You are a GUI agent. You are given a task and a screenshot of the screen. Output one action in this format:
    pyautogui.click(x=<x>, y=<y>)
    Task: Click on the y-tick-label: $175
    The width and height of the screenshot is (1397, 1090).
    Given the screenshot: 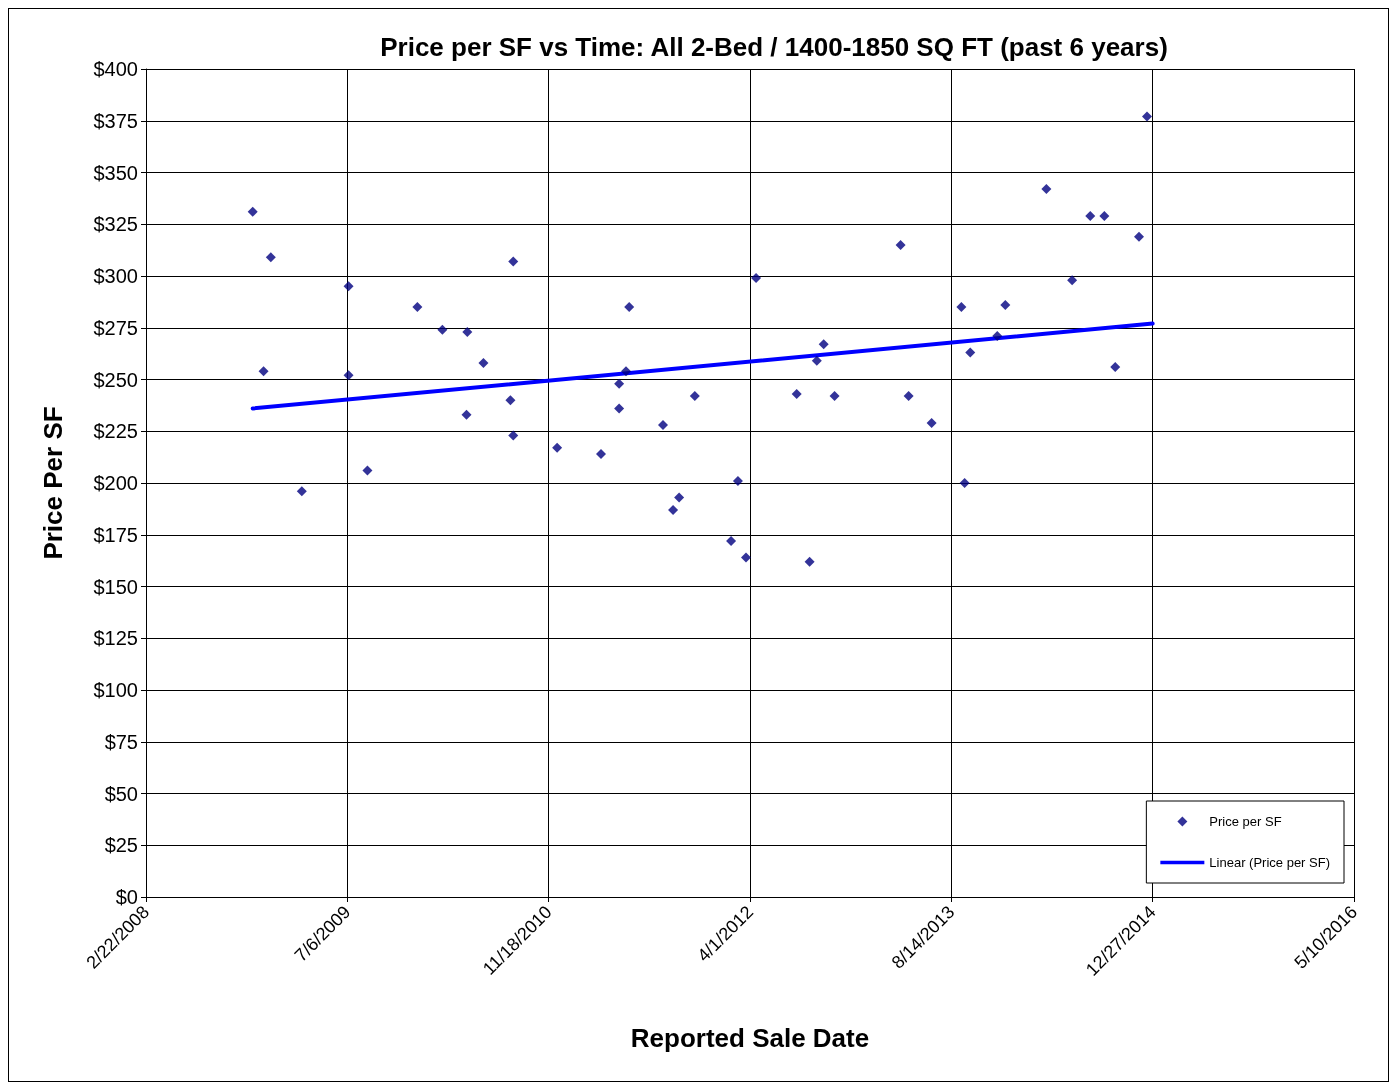 What is the action you would take?
    pyautogui.click(x=115, y=534)
    